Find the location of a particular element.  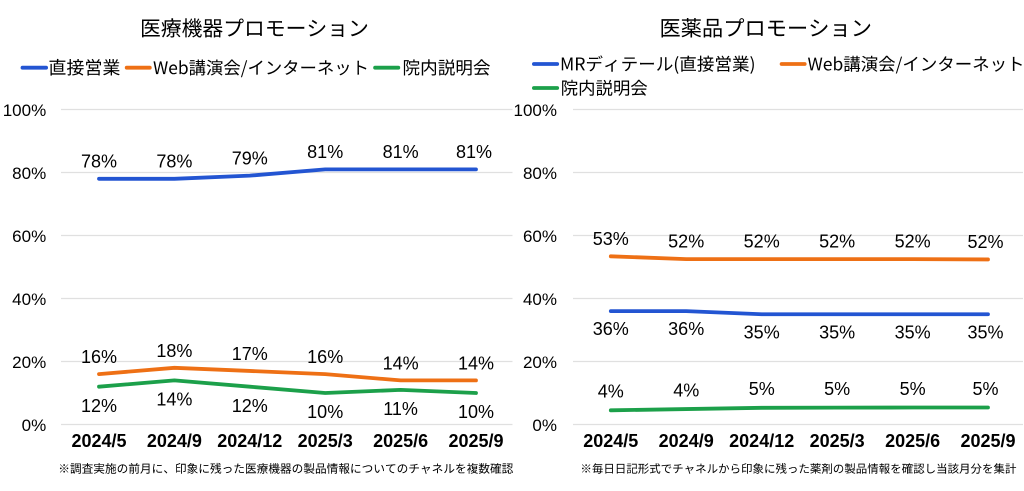

svg-text: 79% is located at coordinates (250, 158).